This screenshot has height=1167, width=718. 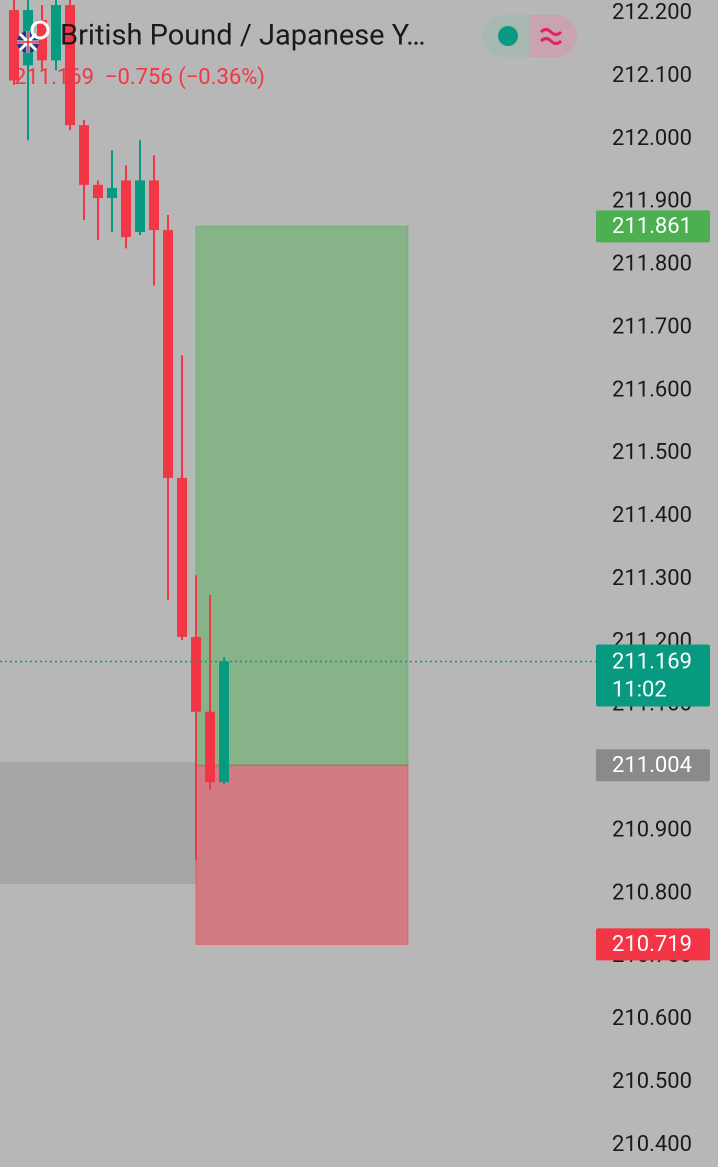 I want to click on target-label-box, so click(x=653, y=226).